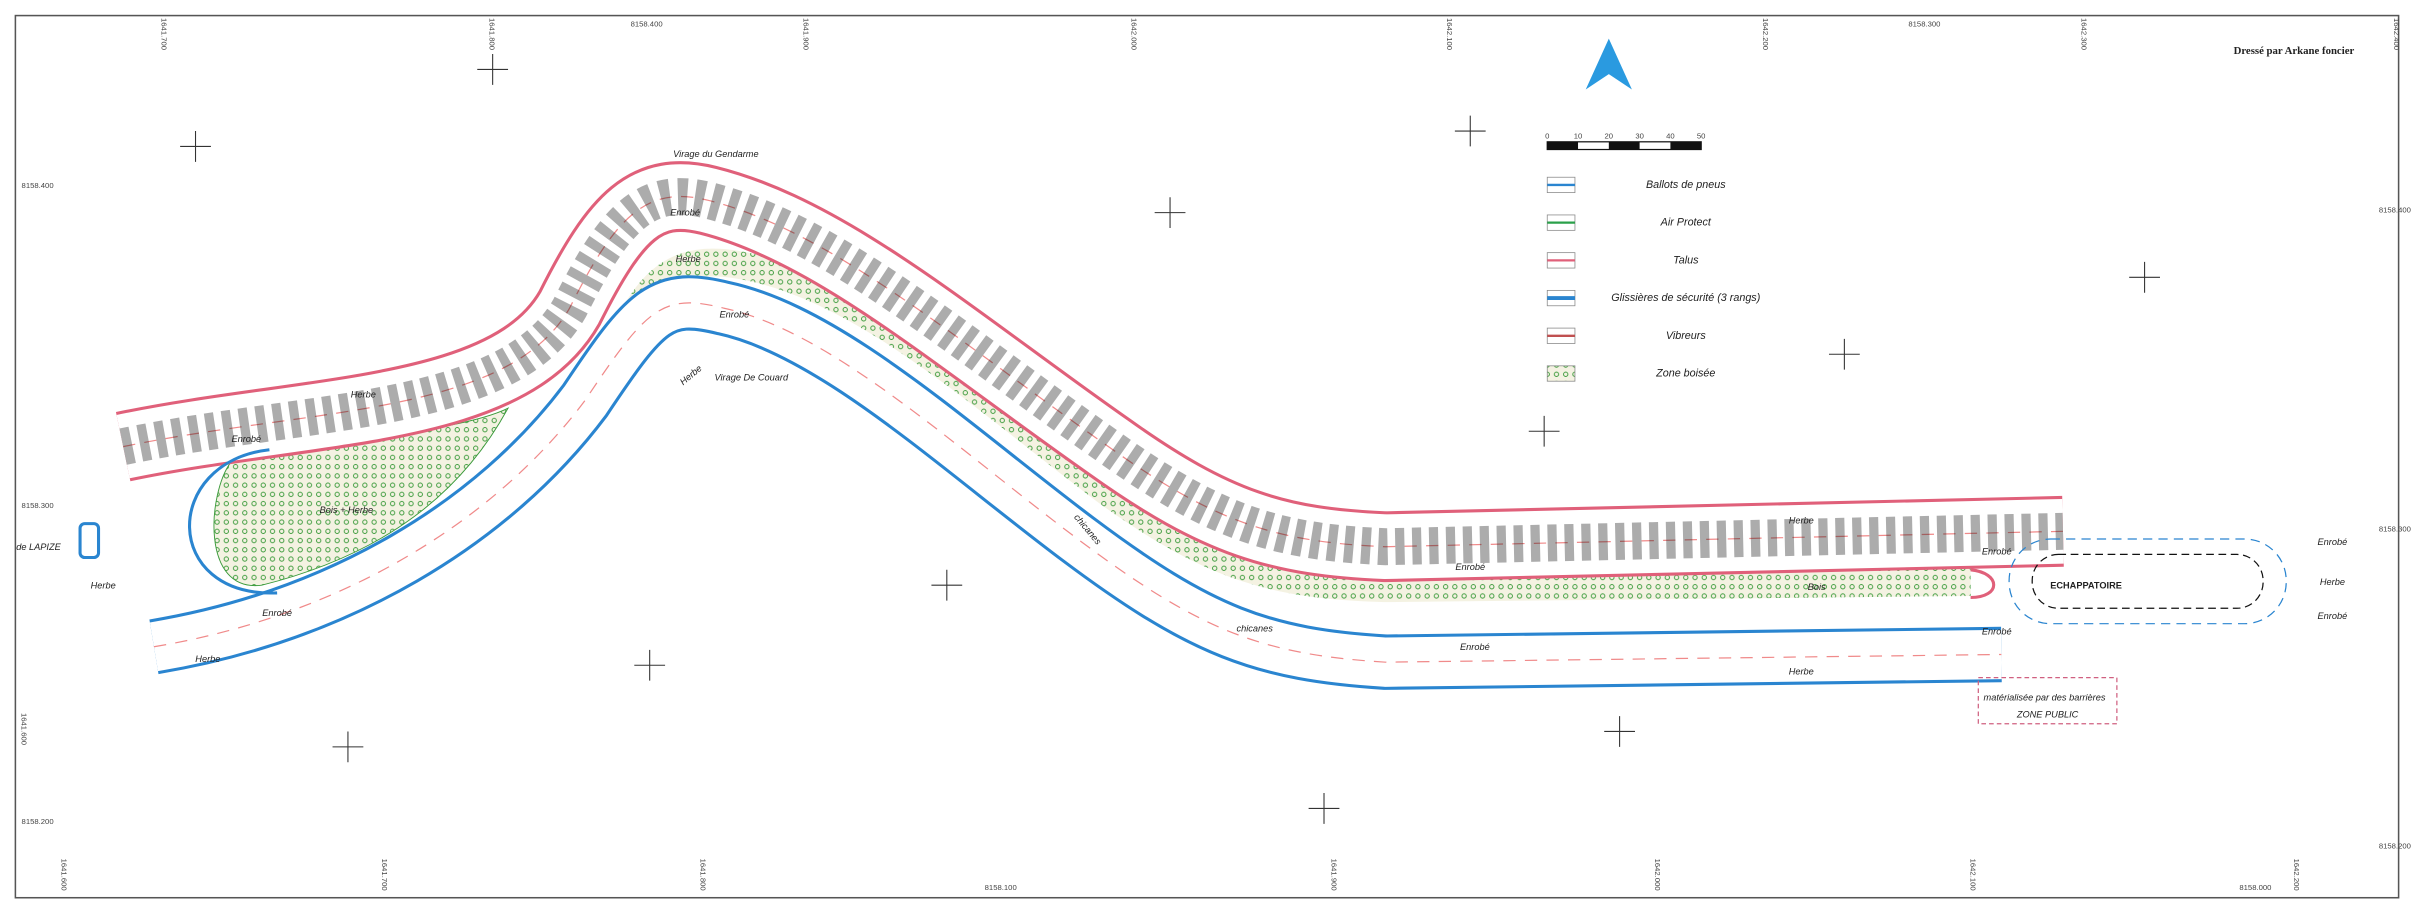 This screenshot has height=921, width=2414. I want to click on escape-road, so click(2147, 581).